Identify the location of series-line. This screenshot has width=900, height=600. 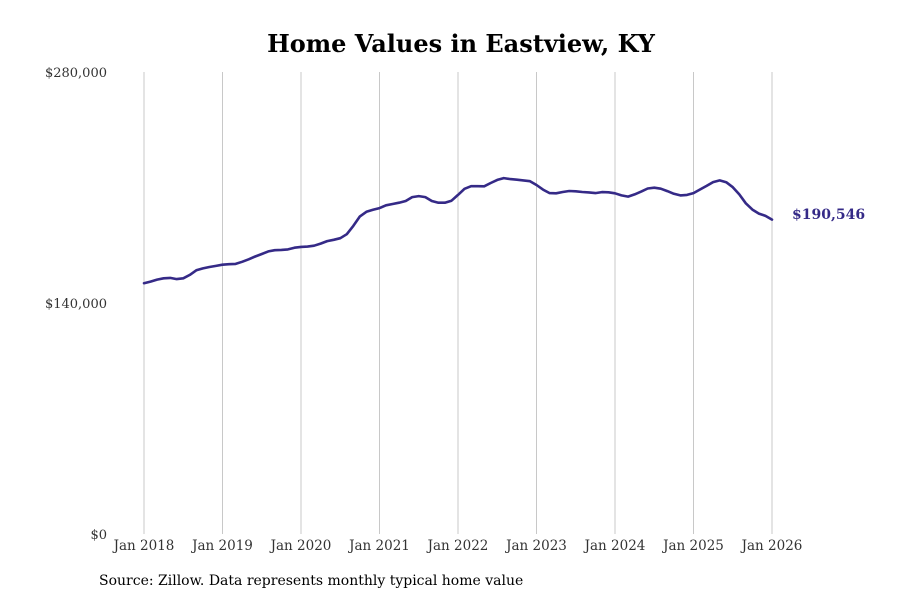
(458, 230).